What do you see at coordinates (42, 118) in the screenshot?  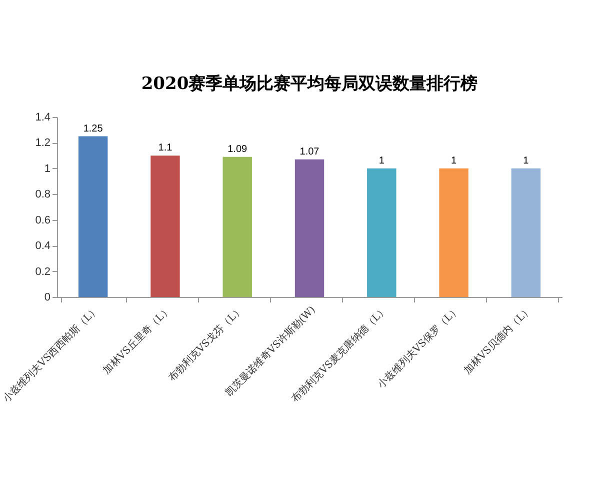 I see `y-tick-label: 1.4` at bounding box center [42, 118].